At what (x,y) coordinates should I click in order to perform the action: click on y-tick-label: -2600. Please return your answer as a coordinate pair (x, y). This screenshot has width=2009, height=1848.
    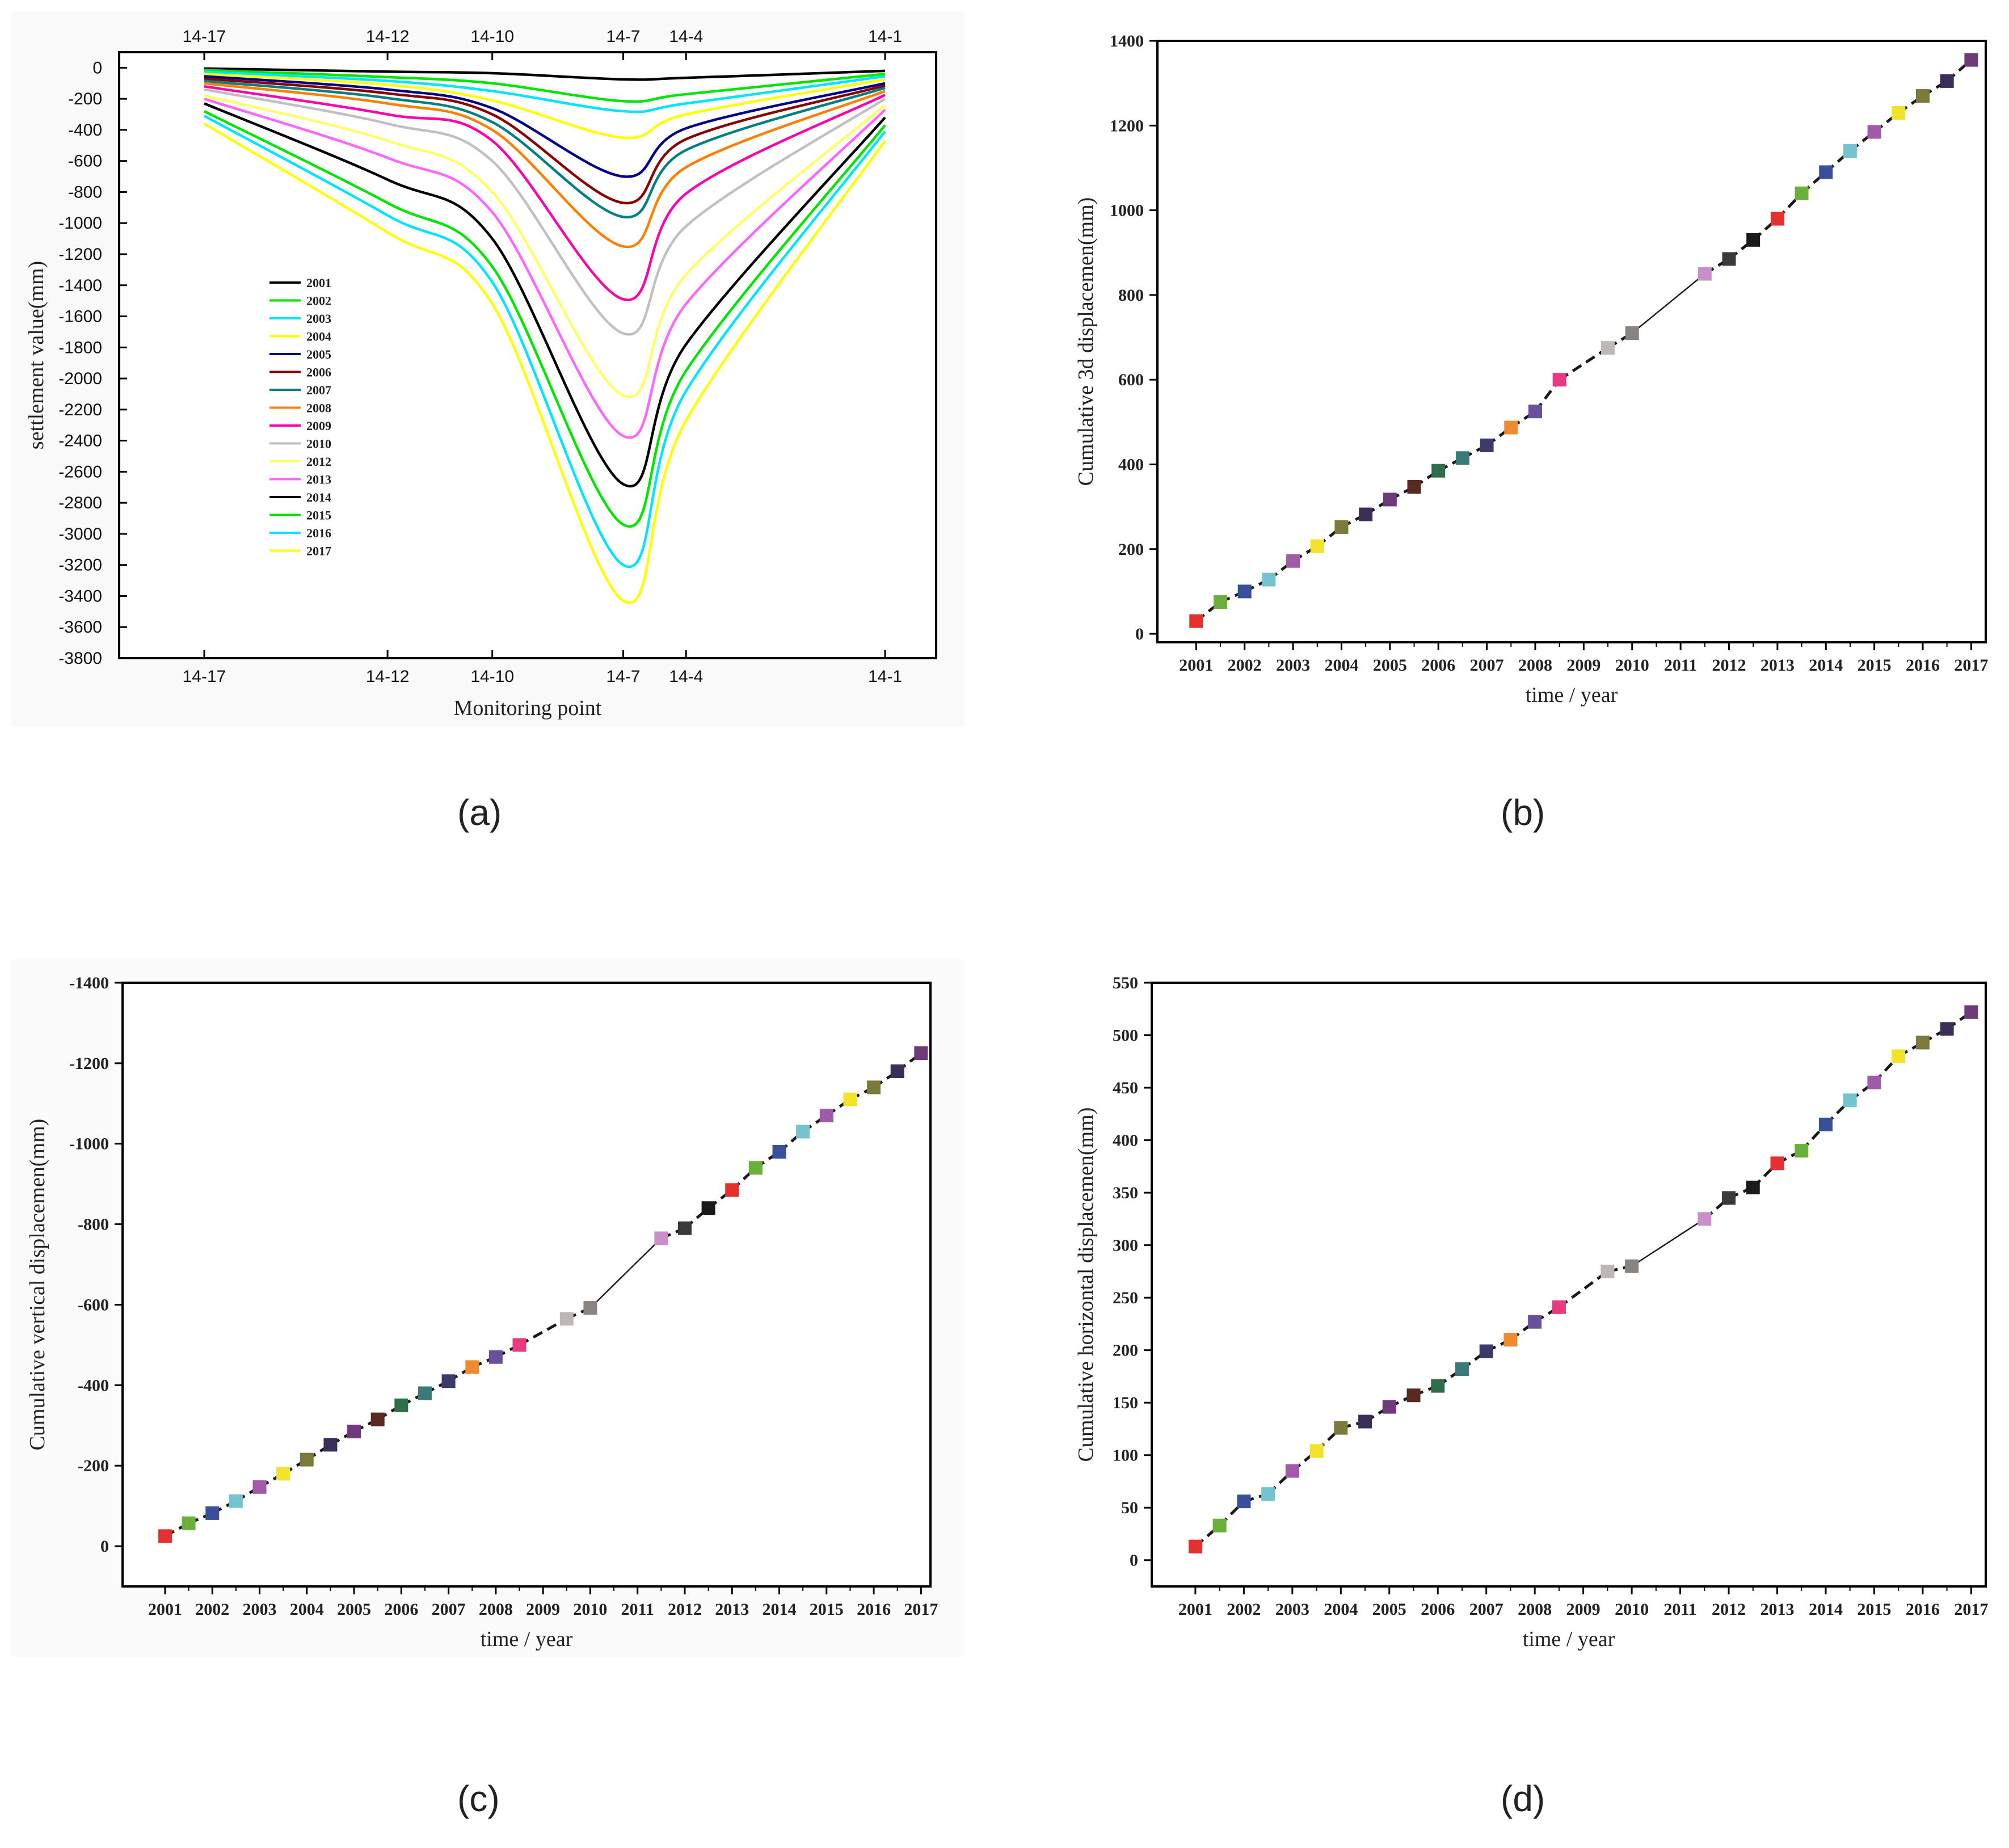
    Looking at the image, I should click on (80, 472).